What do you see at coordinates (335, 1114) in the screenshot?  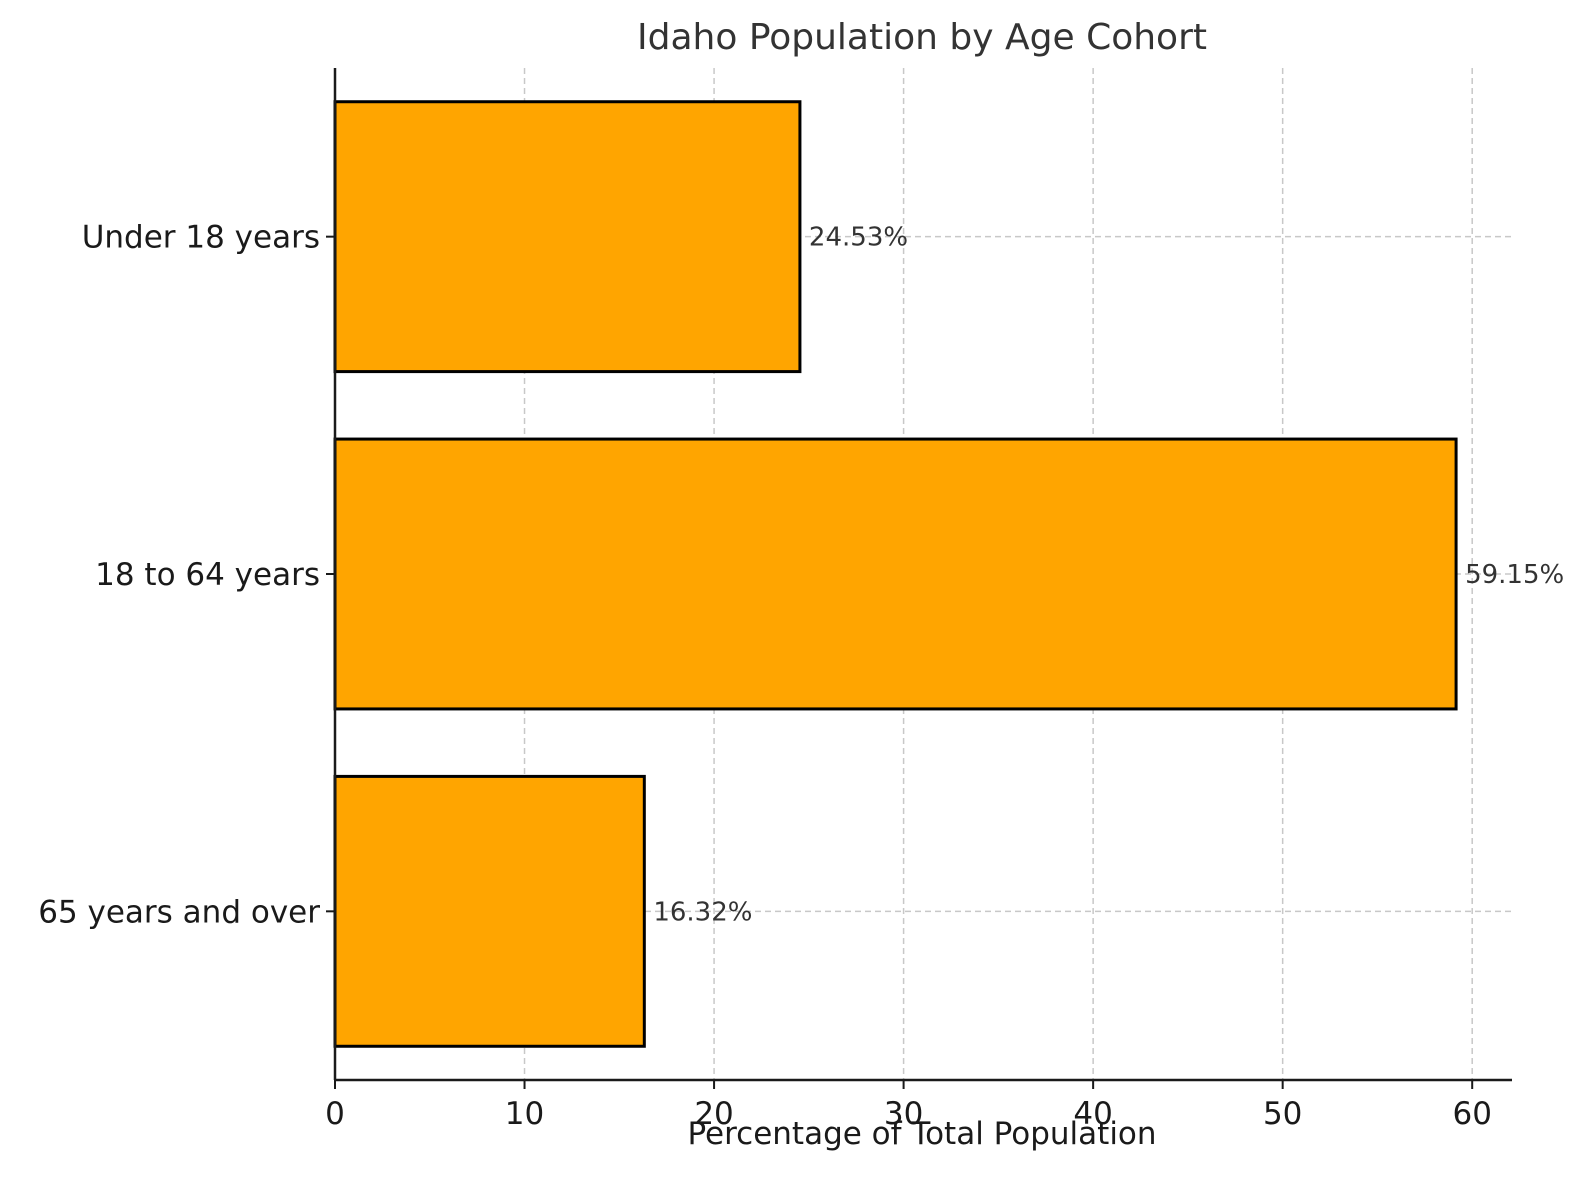 I see `x-tick-label: 0` at bounding box center [335, 1114].